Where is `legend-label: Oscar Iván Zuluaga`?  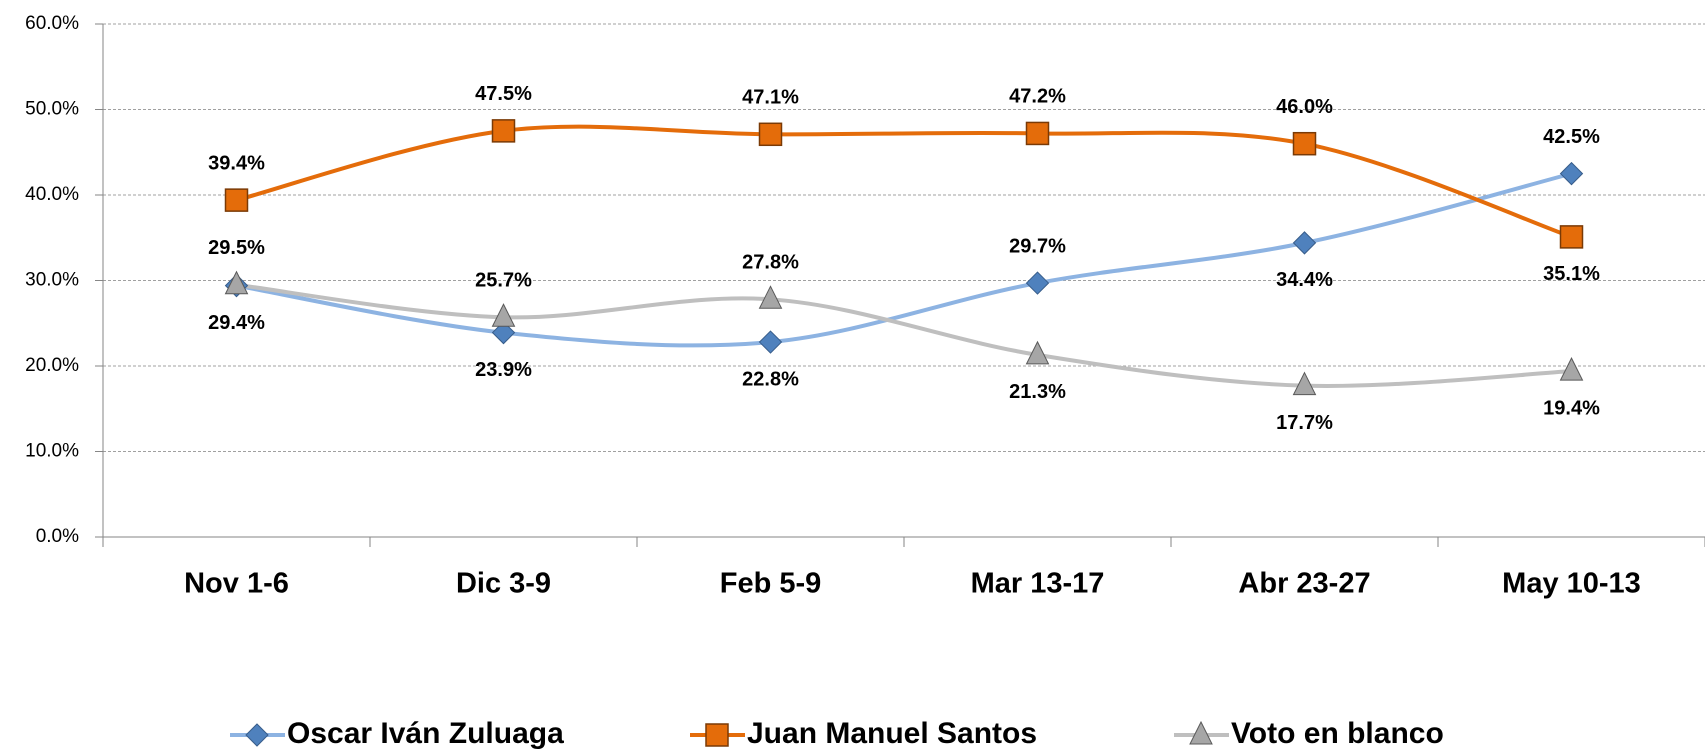 legend-label: Oscar Iván Zuluaga is located at coordinates (425, 733).